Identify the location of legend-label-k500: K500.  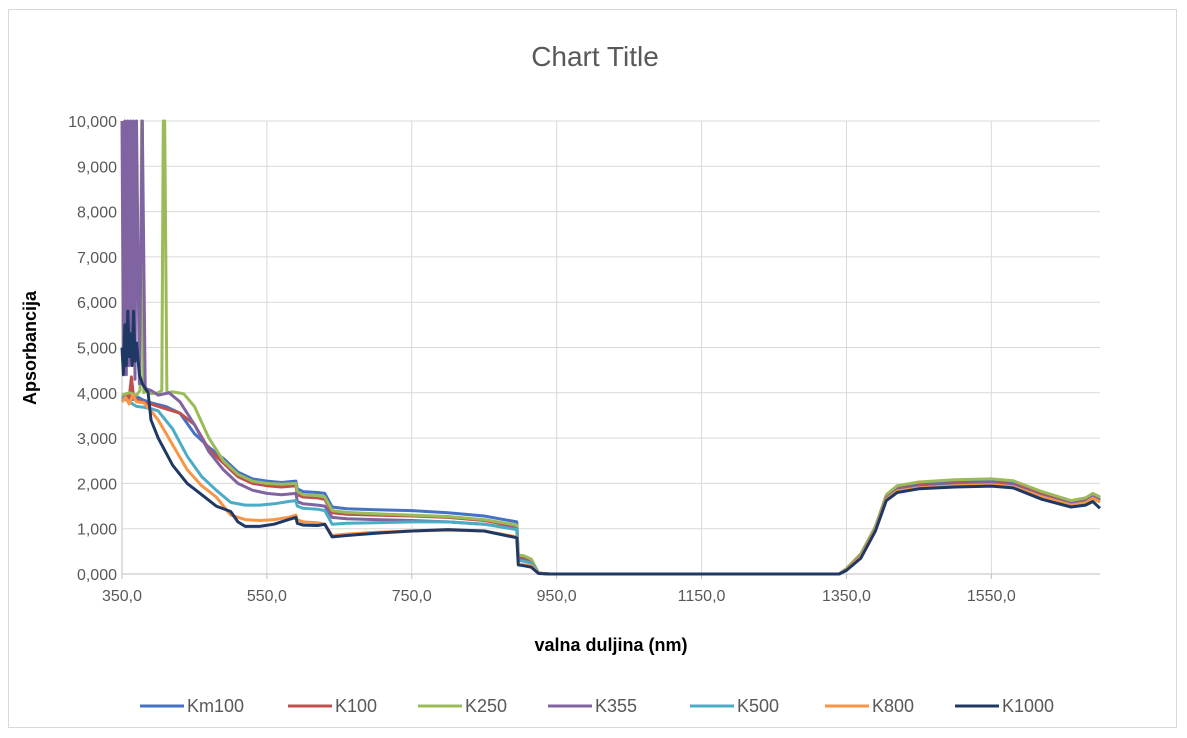
(758, 706).